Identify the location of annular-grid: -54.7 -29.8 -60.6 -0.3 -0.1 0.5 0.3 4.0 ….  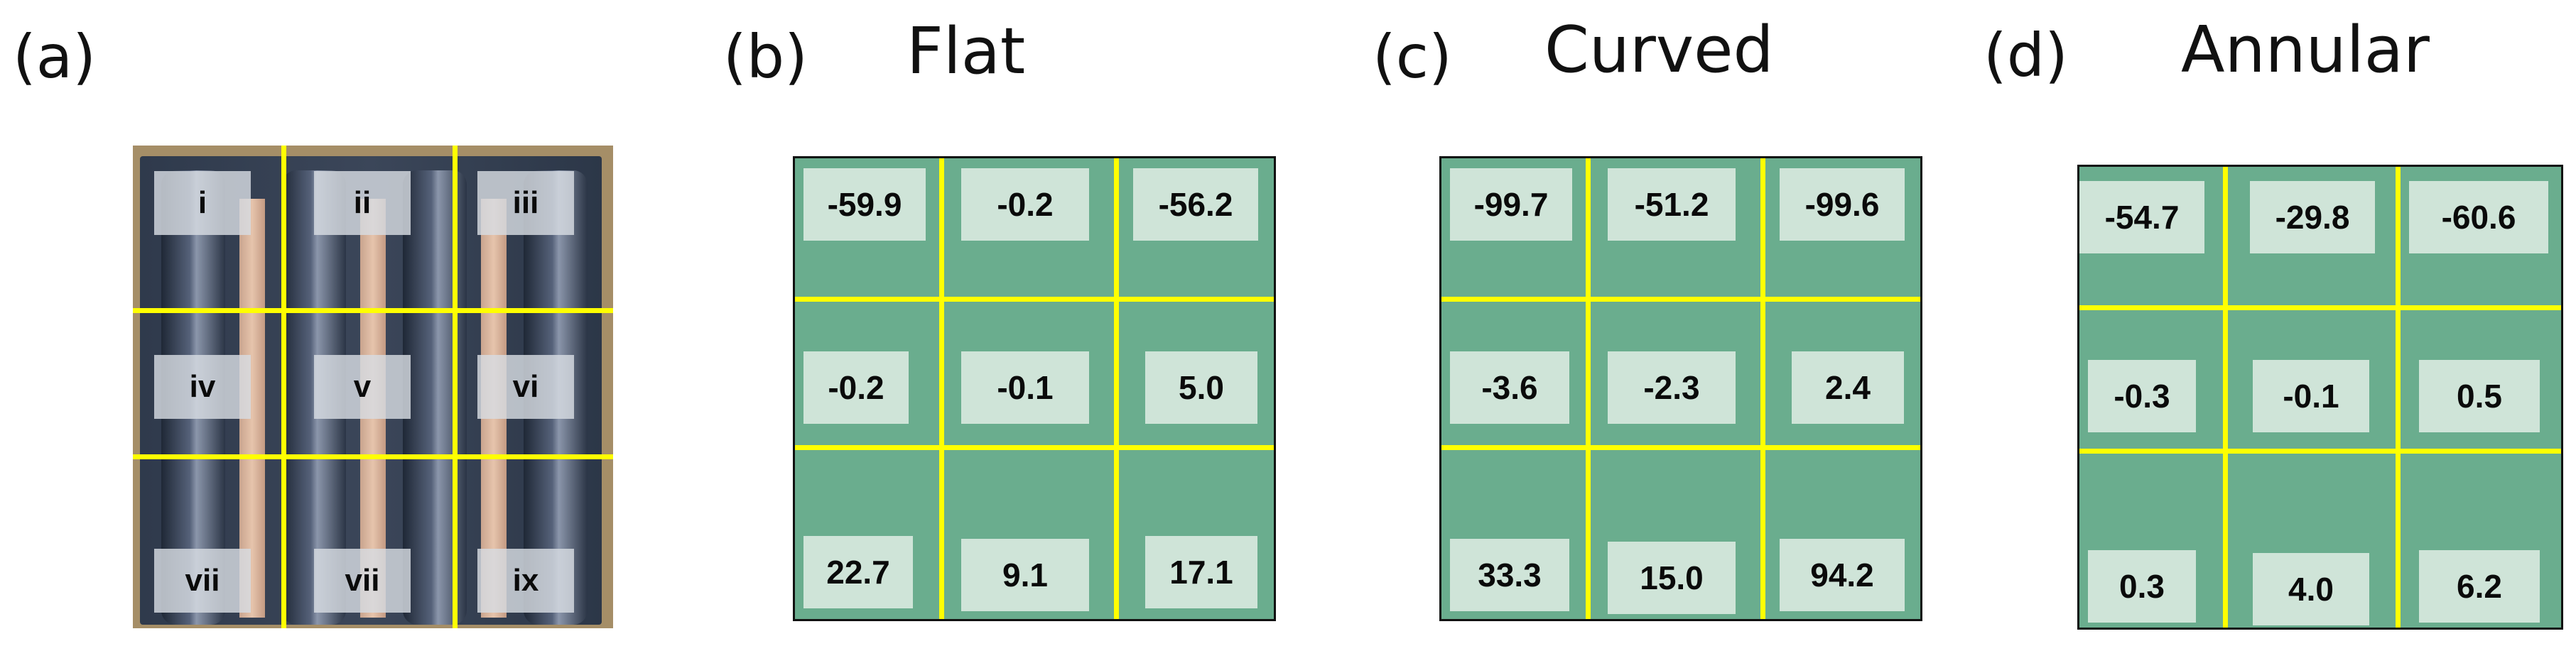
(2320, 398).